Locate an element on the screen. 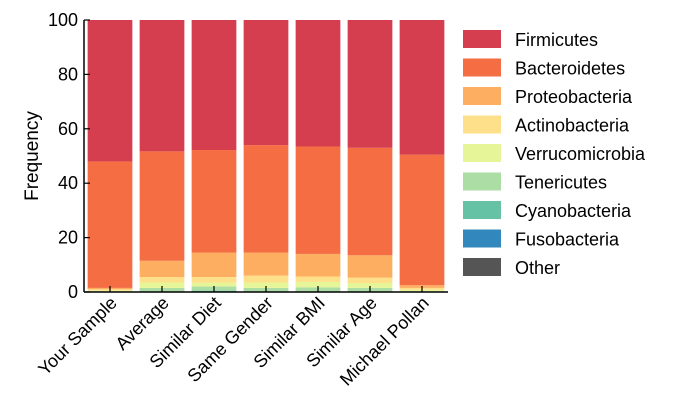  legend-label-firmicutes: Firmicutes is located at coordinates (556, 40).